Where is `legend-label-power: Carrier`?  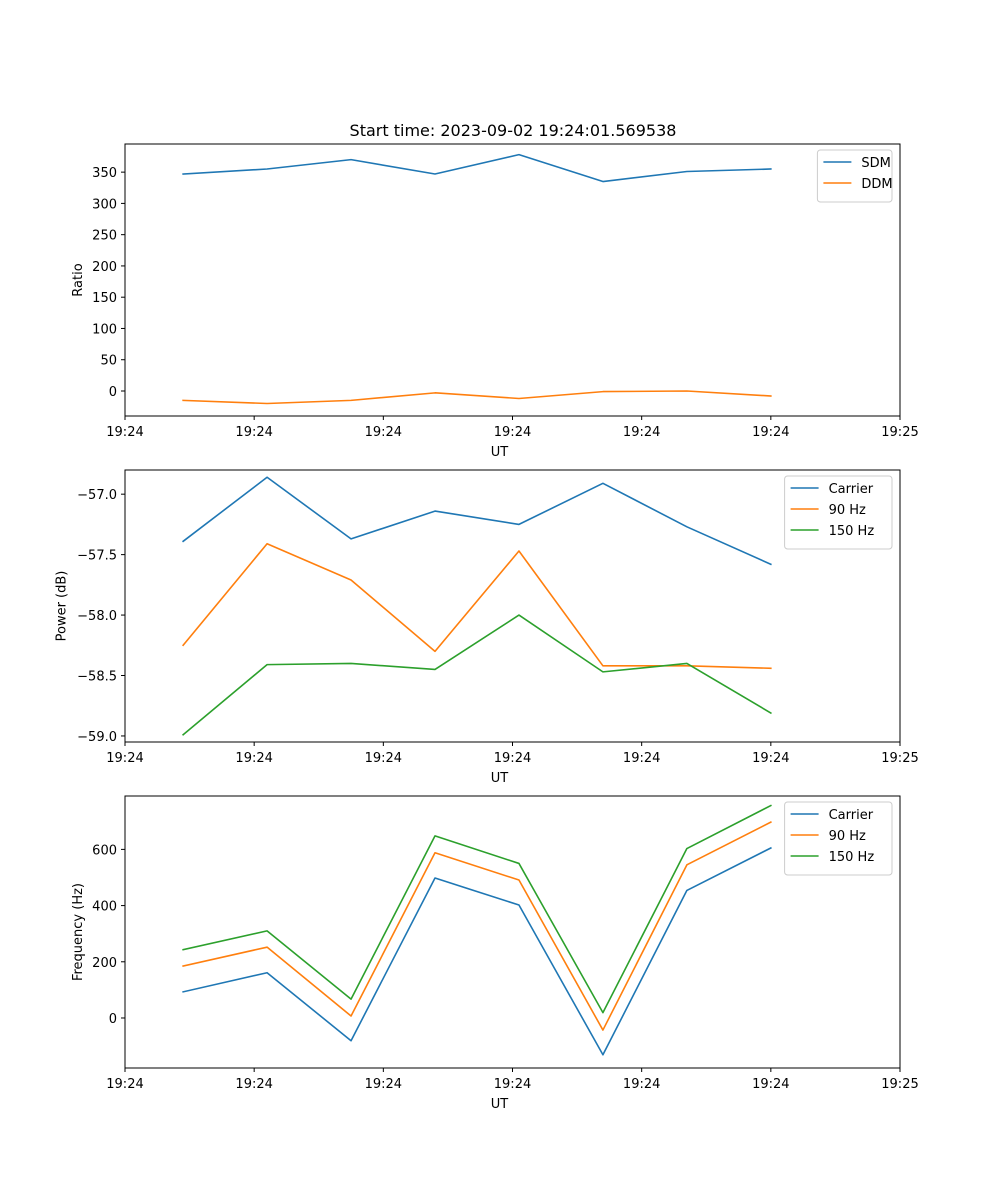 legend-label-power: Carrier is located at coordinates (851, 489).